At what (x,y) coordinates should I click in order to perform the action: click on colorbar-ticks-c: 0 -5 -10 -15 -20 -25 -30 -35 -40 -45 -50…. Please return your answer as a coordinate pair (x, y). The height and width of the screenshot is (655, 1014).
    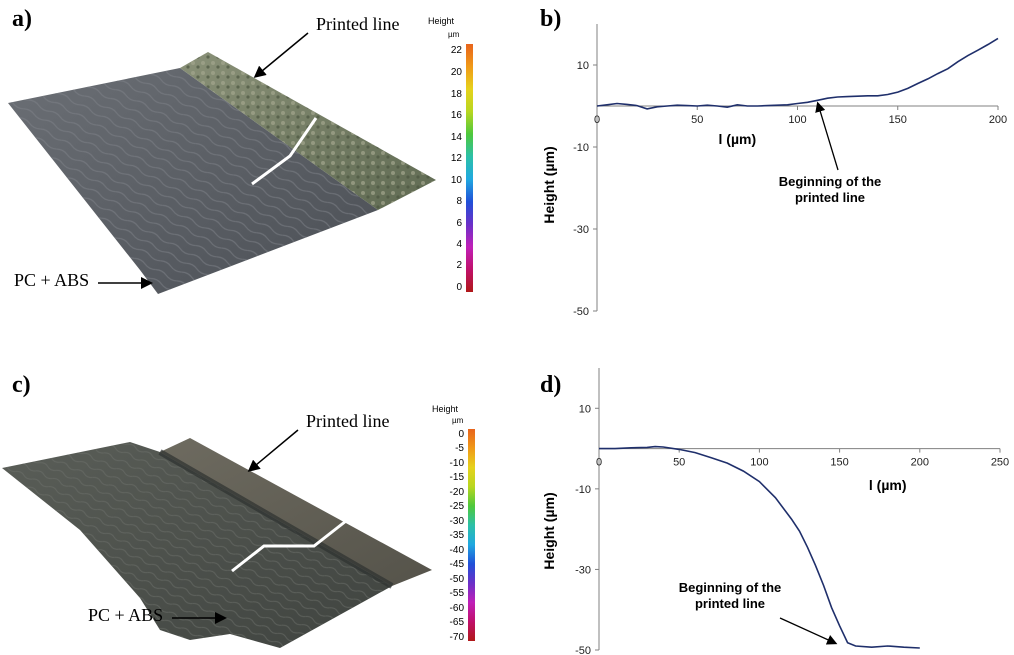
    Looking at the image, I should click on (453, 536).